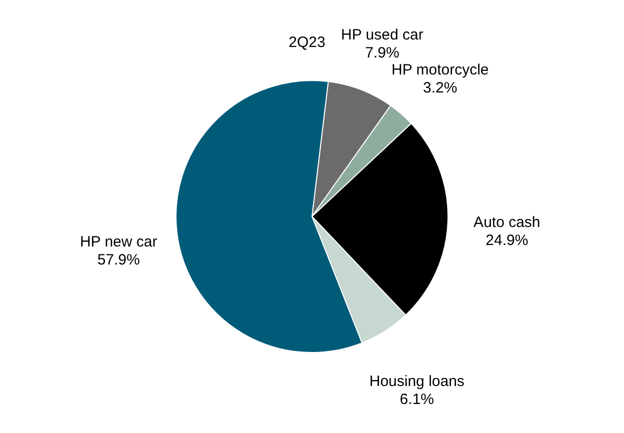 The image size is (624, 433). I want to click on data-label: 3.2%, so click(440, 88).